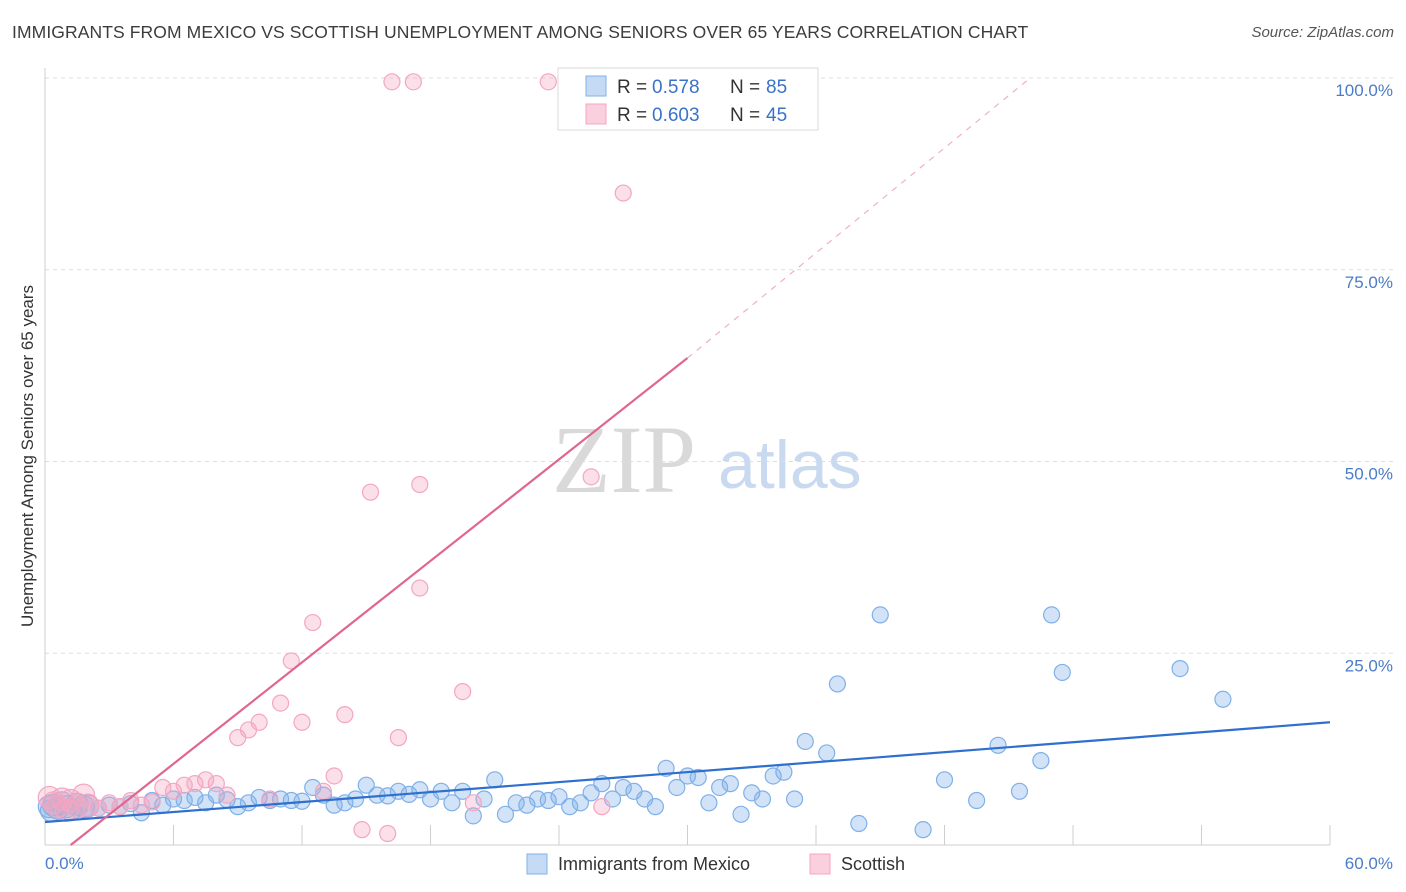  I want to click on x-tick-label-max: 60.0%, so click(1369, 863).